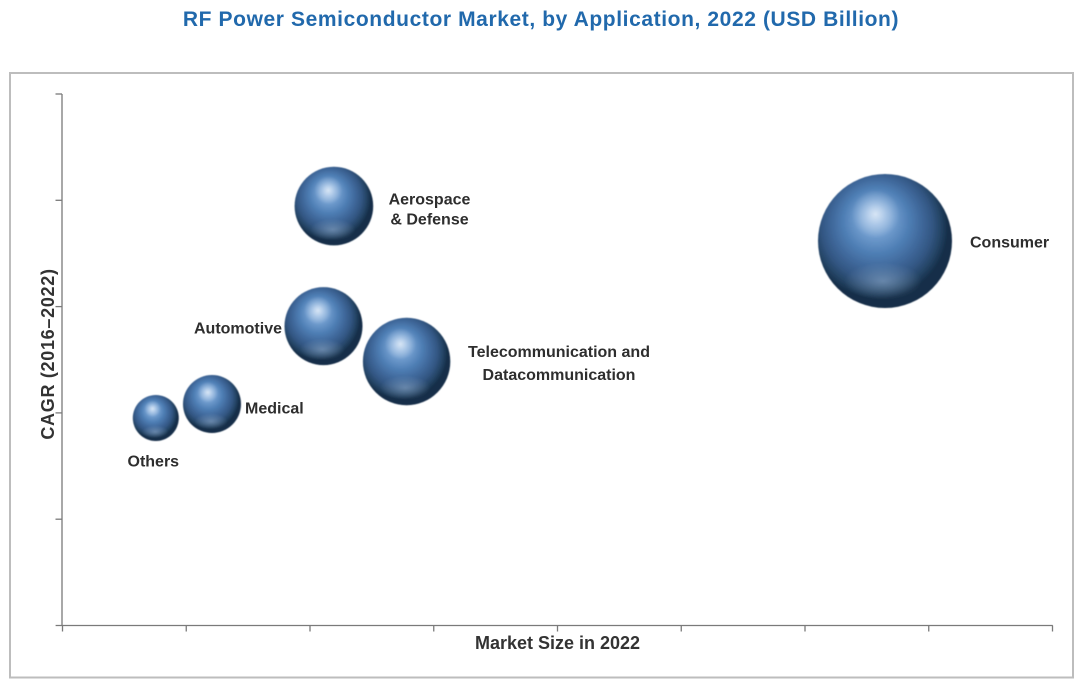 This screenshot has width=1082, height=688. Describe the element at coordinates (154, 462) in the screenshot. I see `svg-text: Others` at that location.